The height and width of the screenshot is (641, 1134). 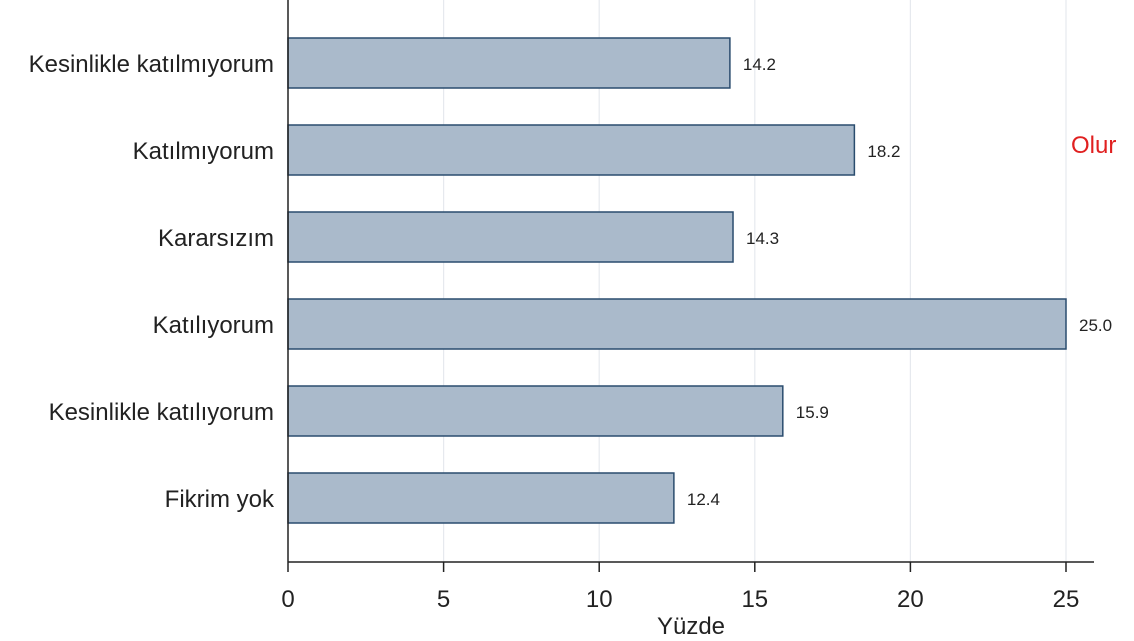 What do you see at coordinates (1093, 145) in the screenshot?
I see `side-annotation: Olur` at bounding box center [1093, 145].